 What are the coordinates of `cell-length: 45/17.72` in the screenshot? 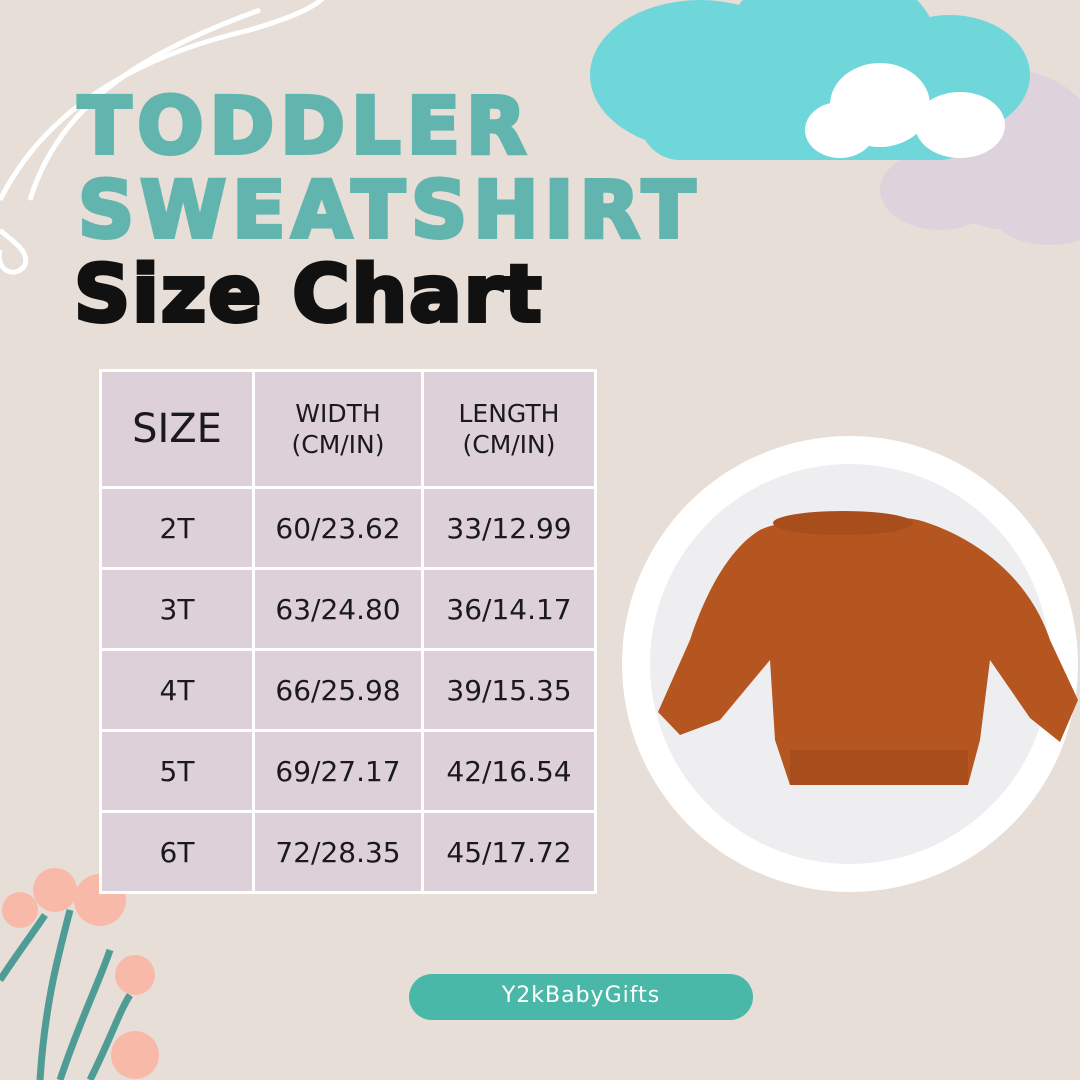 It's located at (509, 852).